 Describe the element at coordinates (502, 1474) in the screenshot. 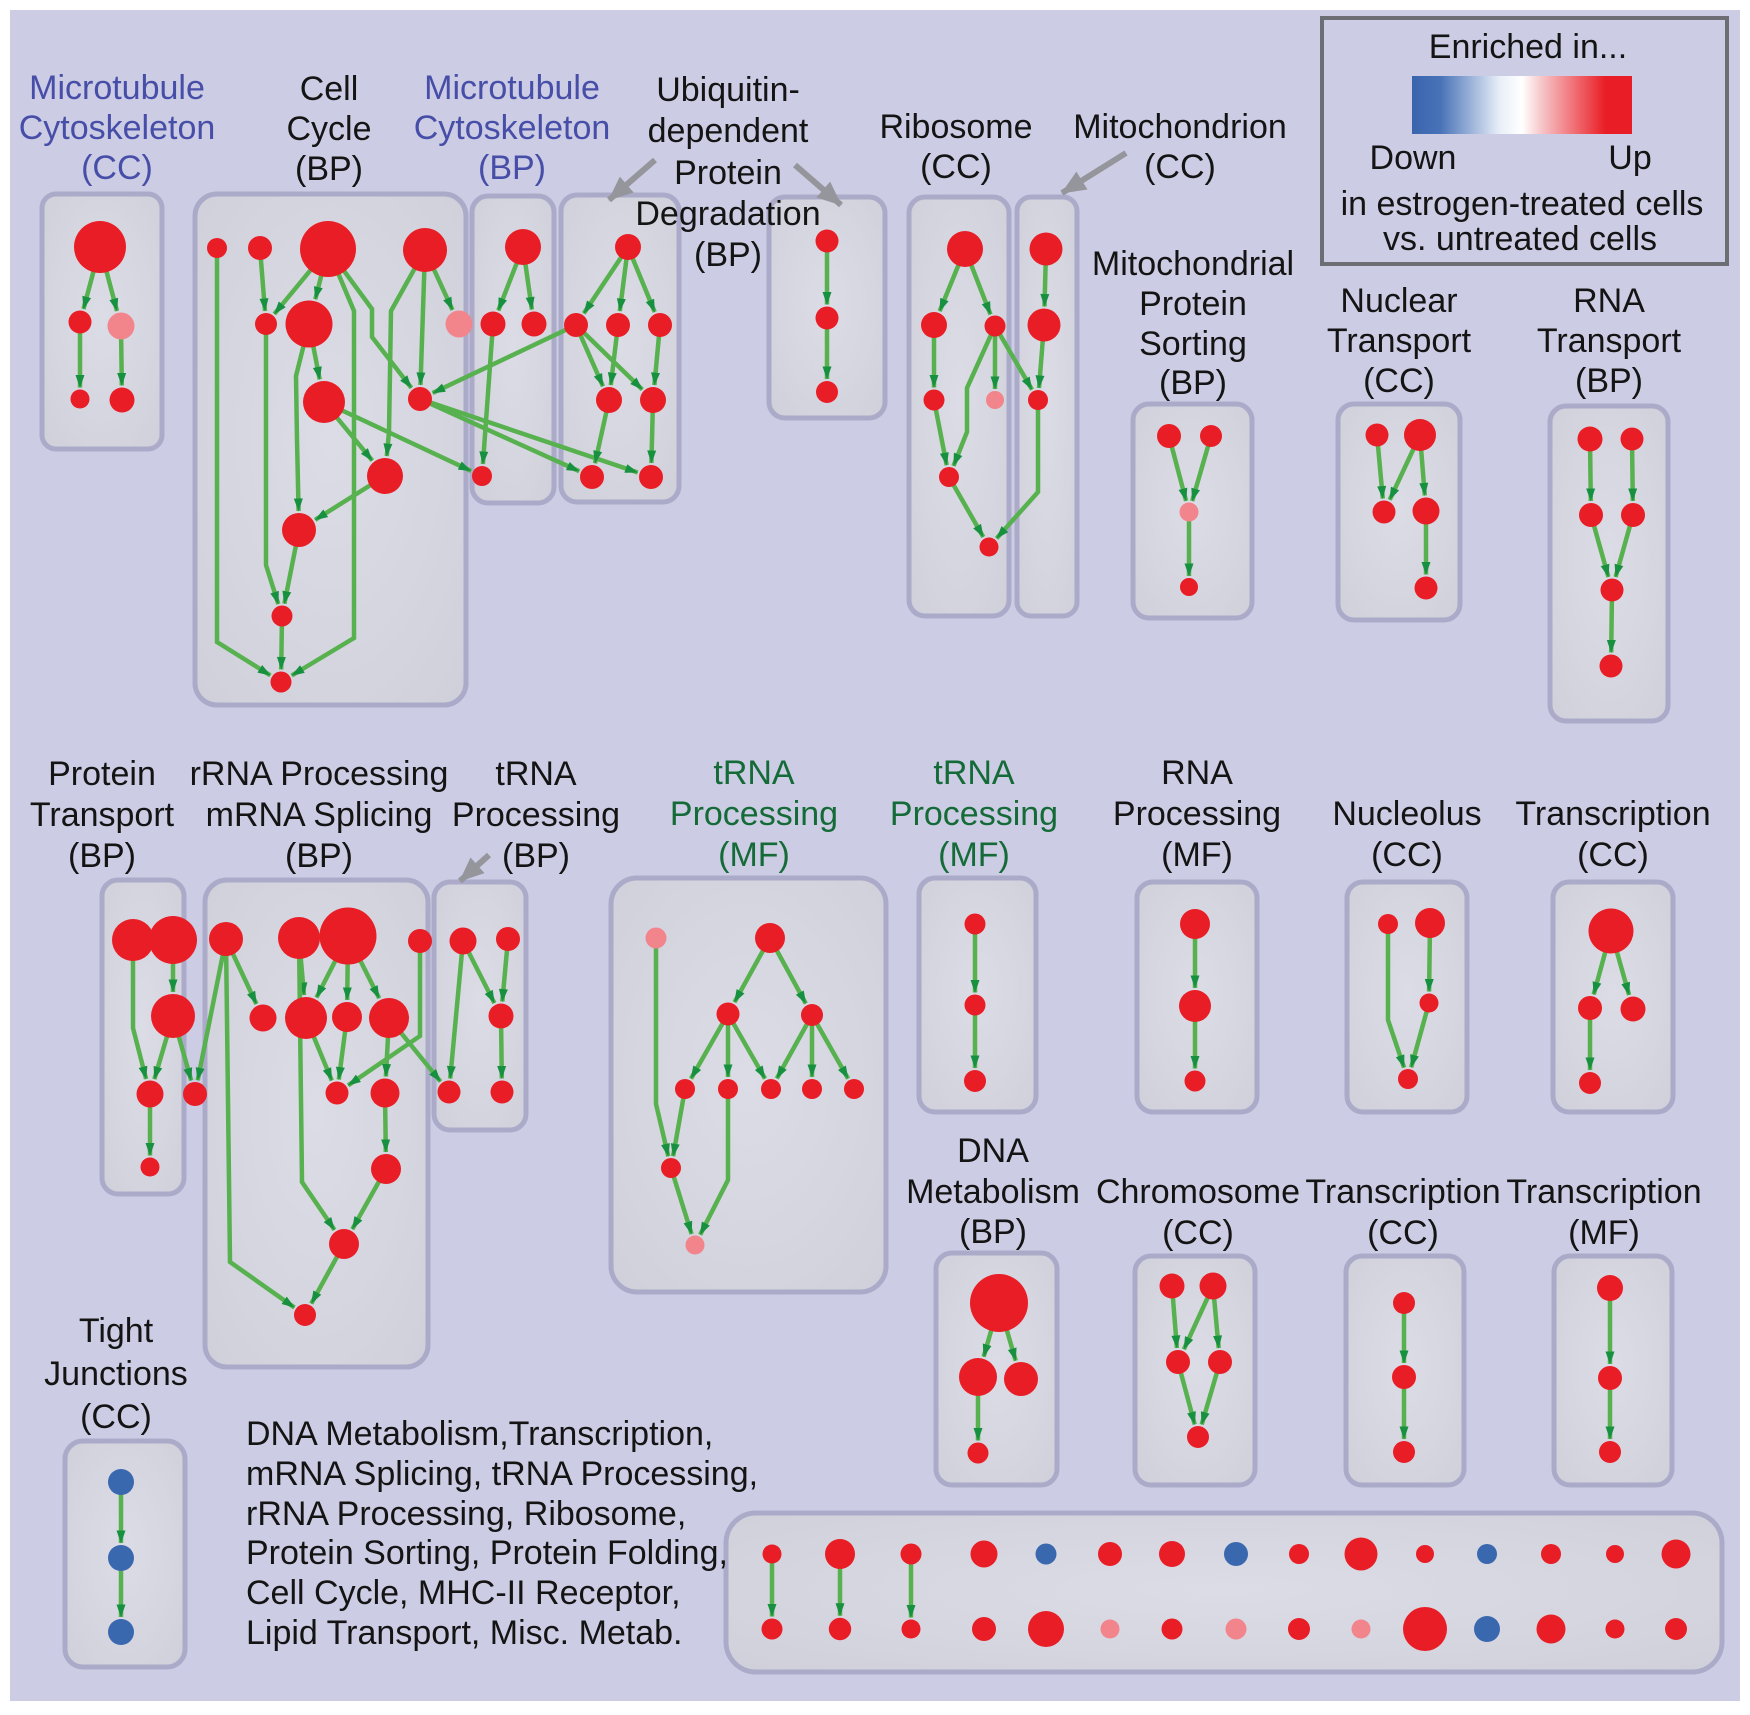

I see `svg-text:mRNA Splicing, tRNA Processing: mRNA Splicing, tRNA Processing,` at that location.